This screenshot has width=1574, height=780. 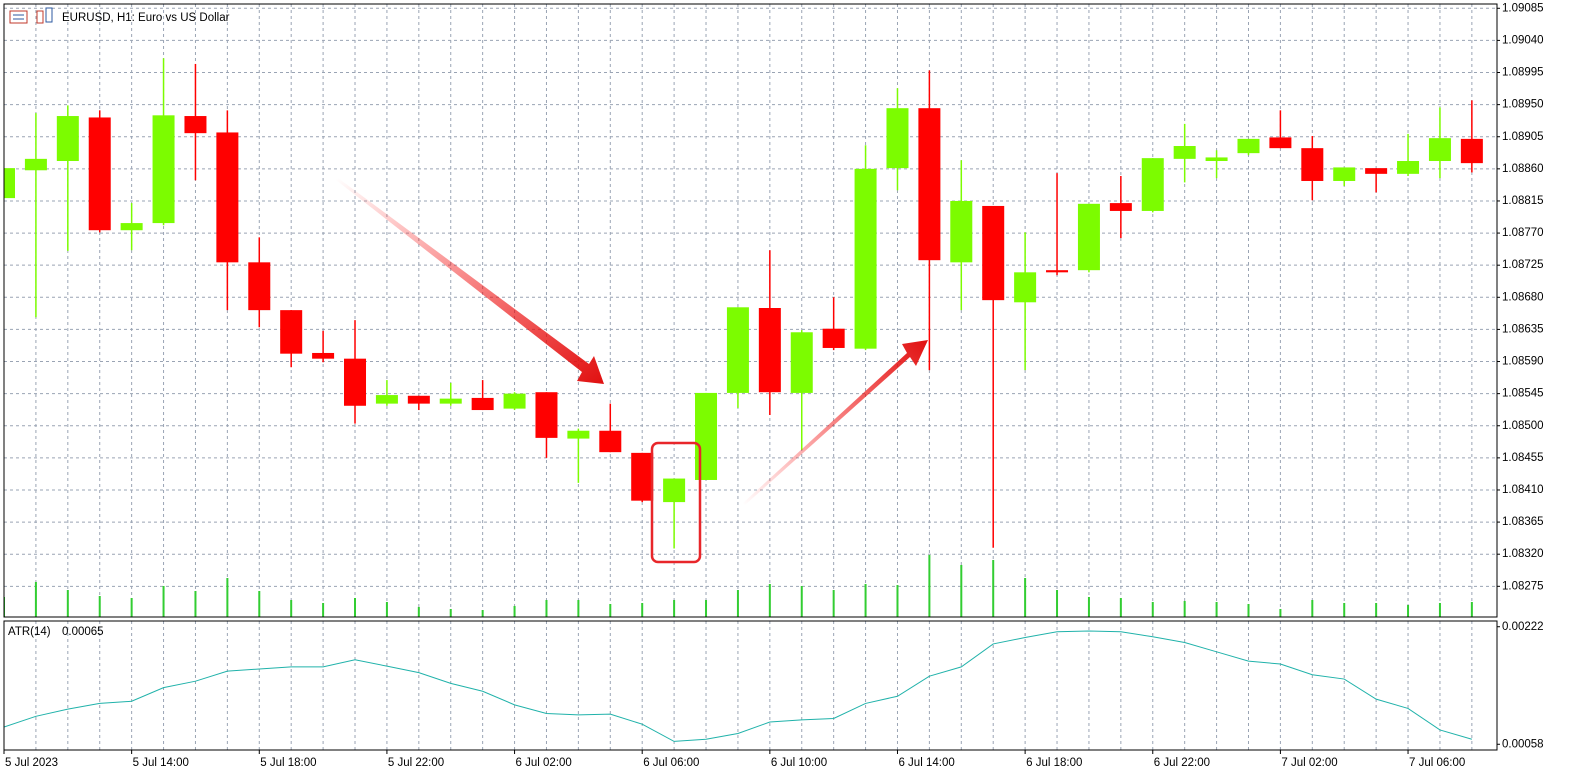 What do you see at coordinates (1523, 297) in the screenshot?
I see `y-tick-label: 1.08680` at bounding box center [1523, 297].